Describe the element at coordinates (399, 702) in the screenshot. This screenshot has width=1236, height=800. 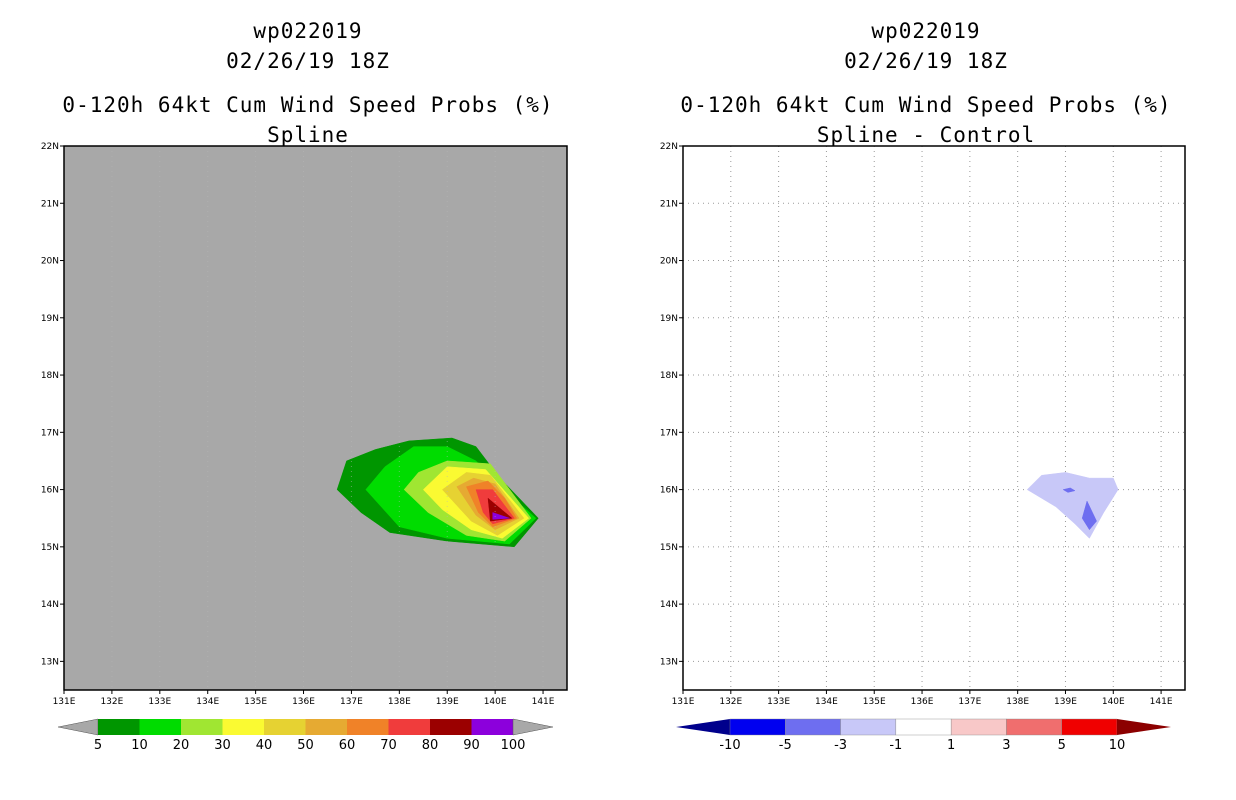
I see `left-xtick-label: 138E` at that location.